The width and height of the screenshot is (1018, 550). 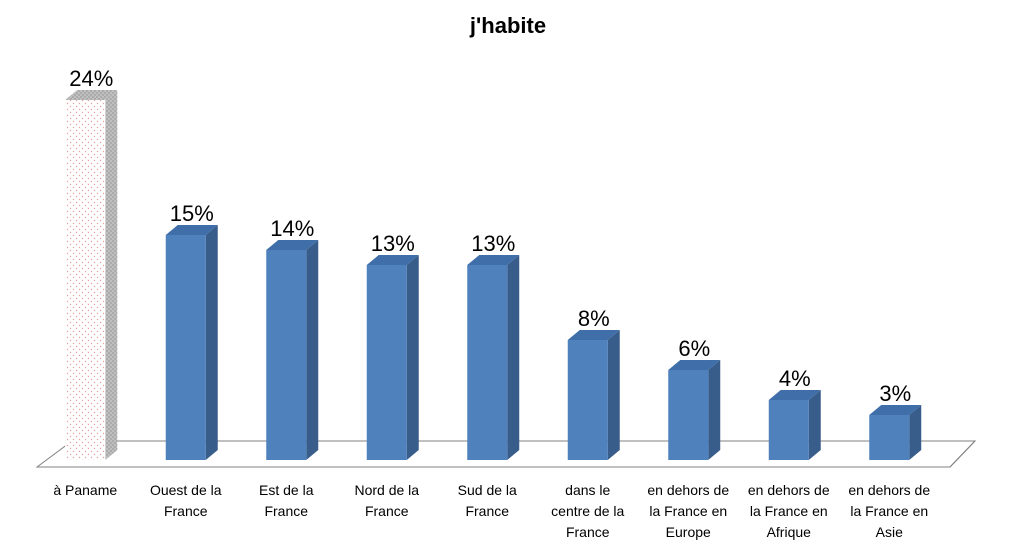 What do you see at coordinates (694, 348) in the screenshot?
I see `data-label-6: 6%` at bounding box center [694, 348].